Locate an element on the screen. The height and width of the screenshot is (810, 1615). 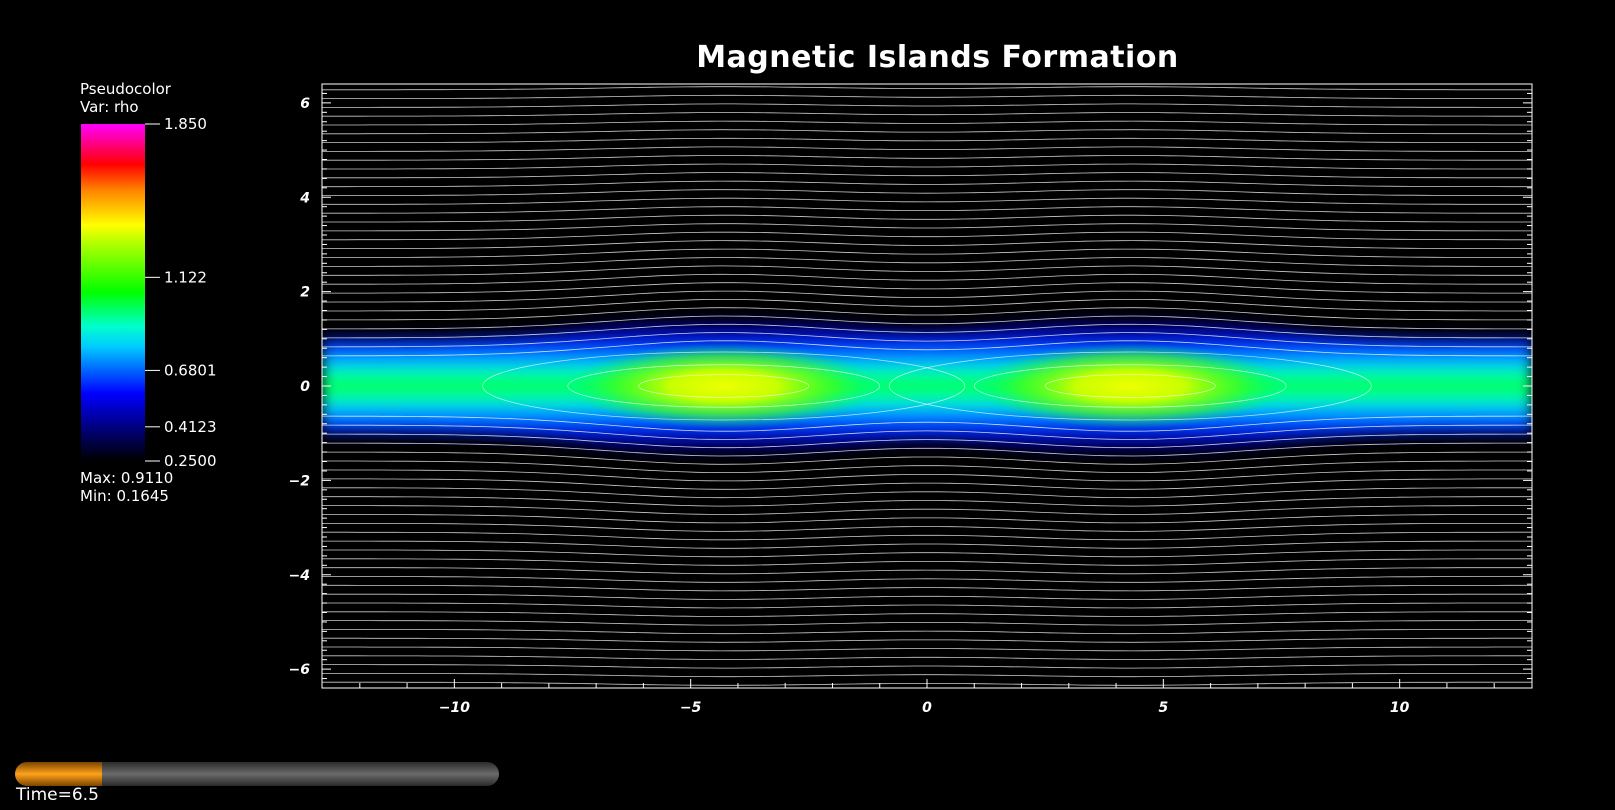
magnetic-islands is located at coordinates (927, 386).